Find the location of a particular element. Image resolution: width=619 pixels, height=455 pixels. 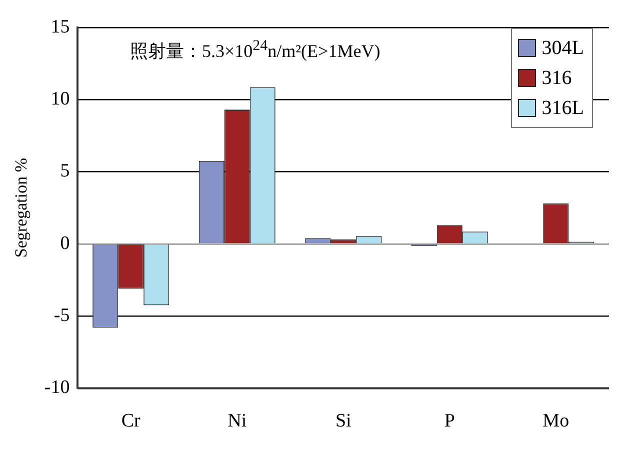

legend-label: 304L is located at coordinates (563, 48).